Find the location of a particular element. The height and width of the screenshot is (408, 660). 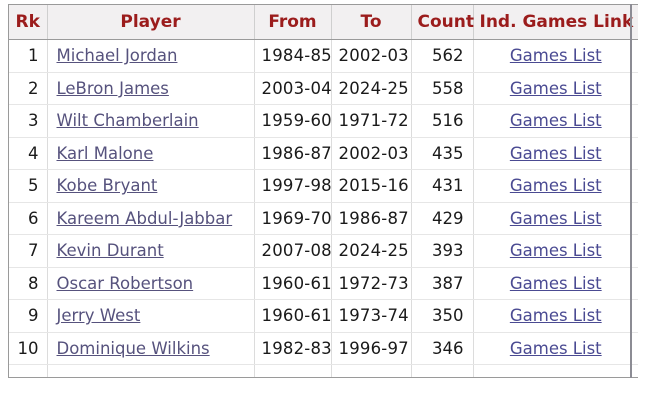

cell-rank: 3 is located at coordinates (28, 121).